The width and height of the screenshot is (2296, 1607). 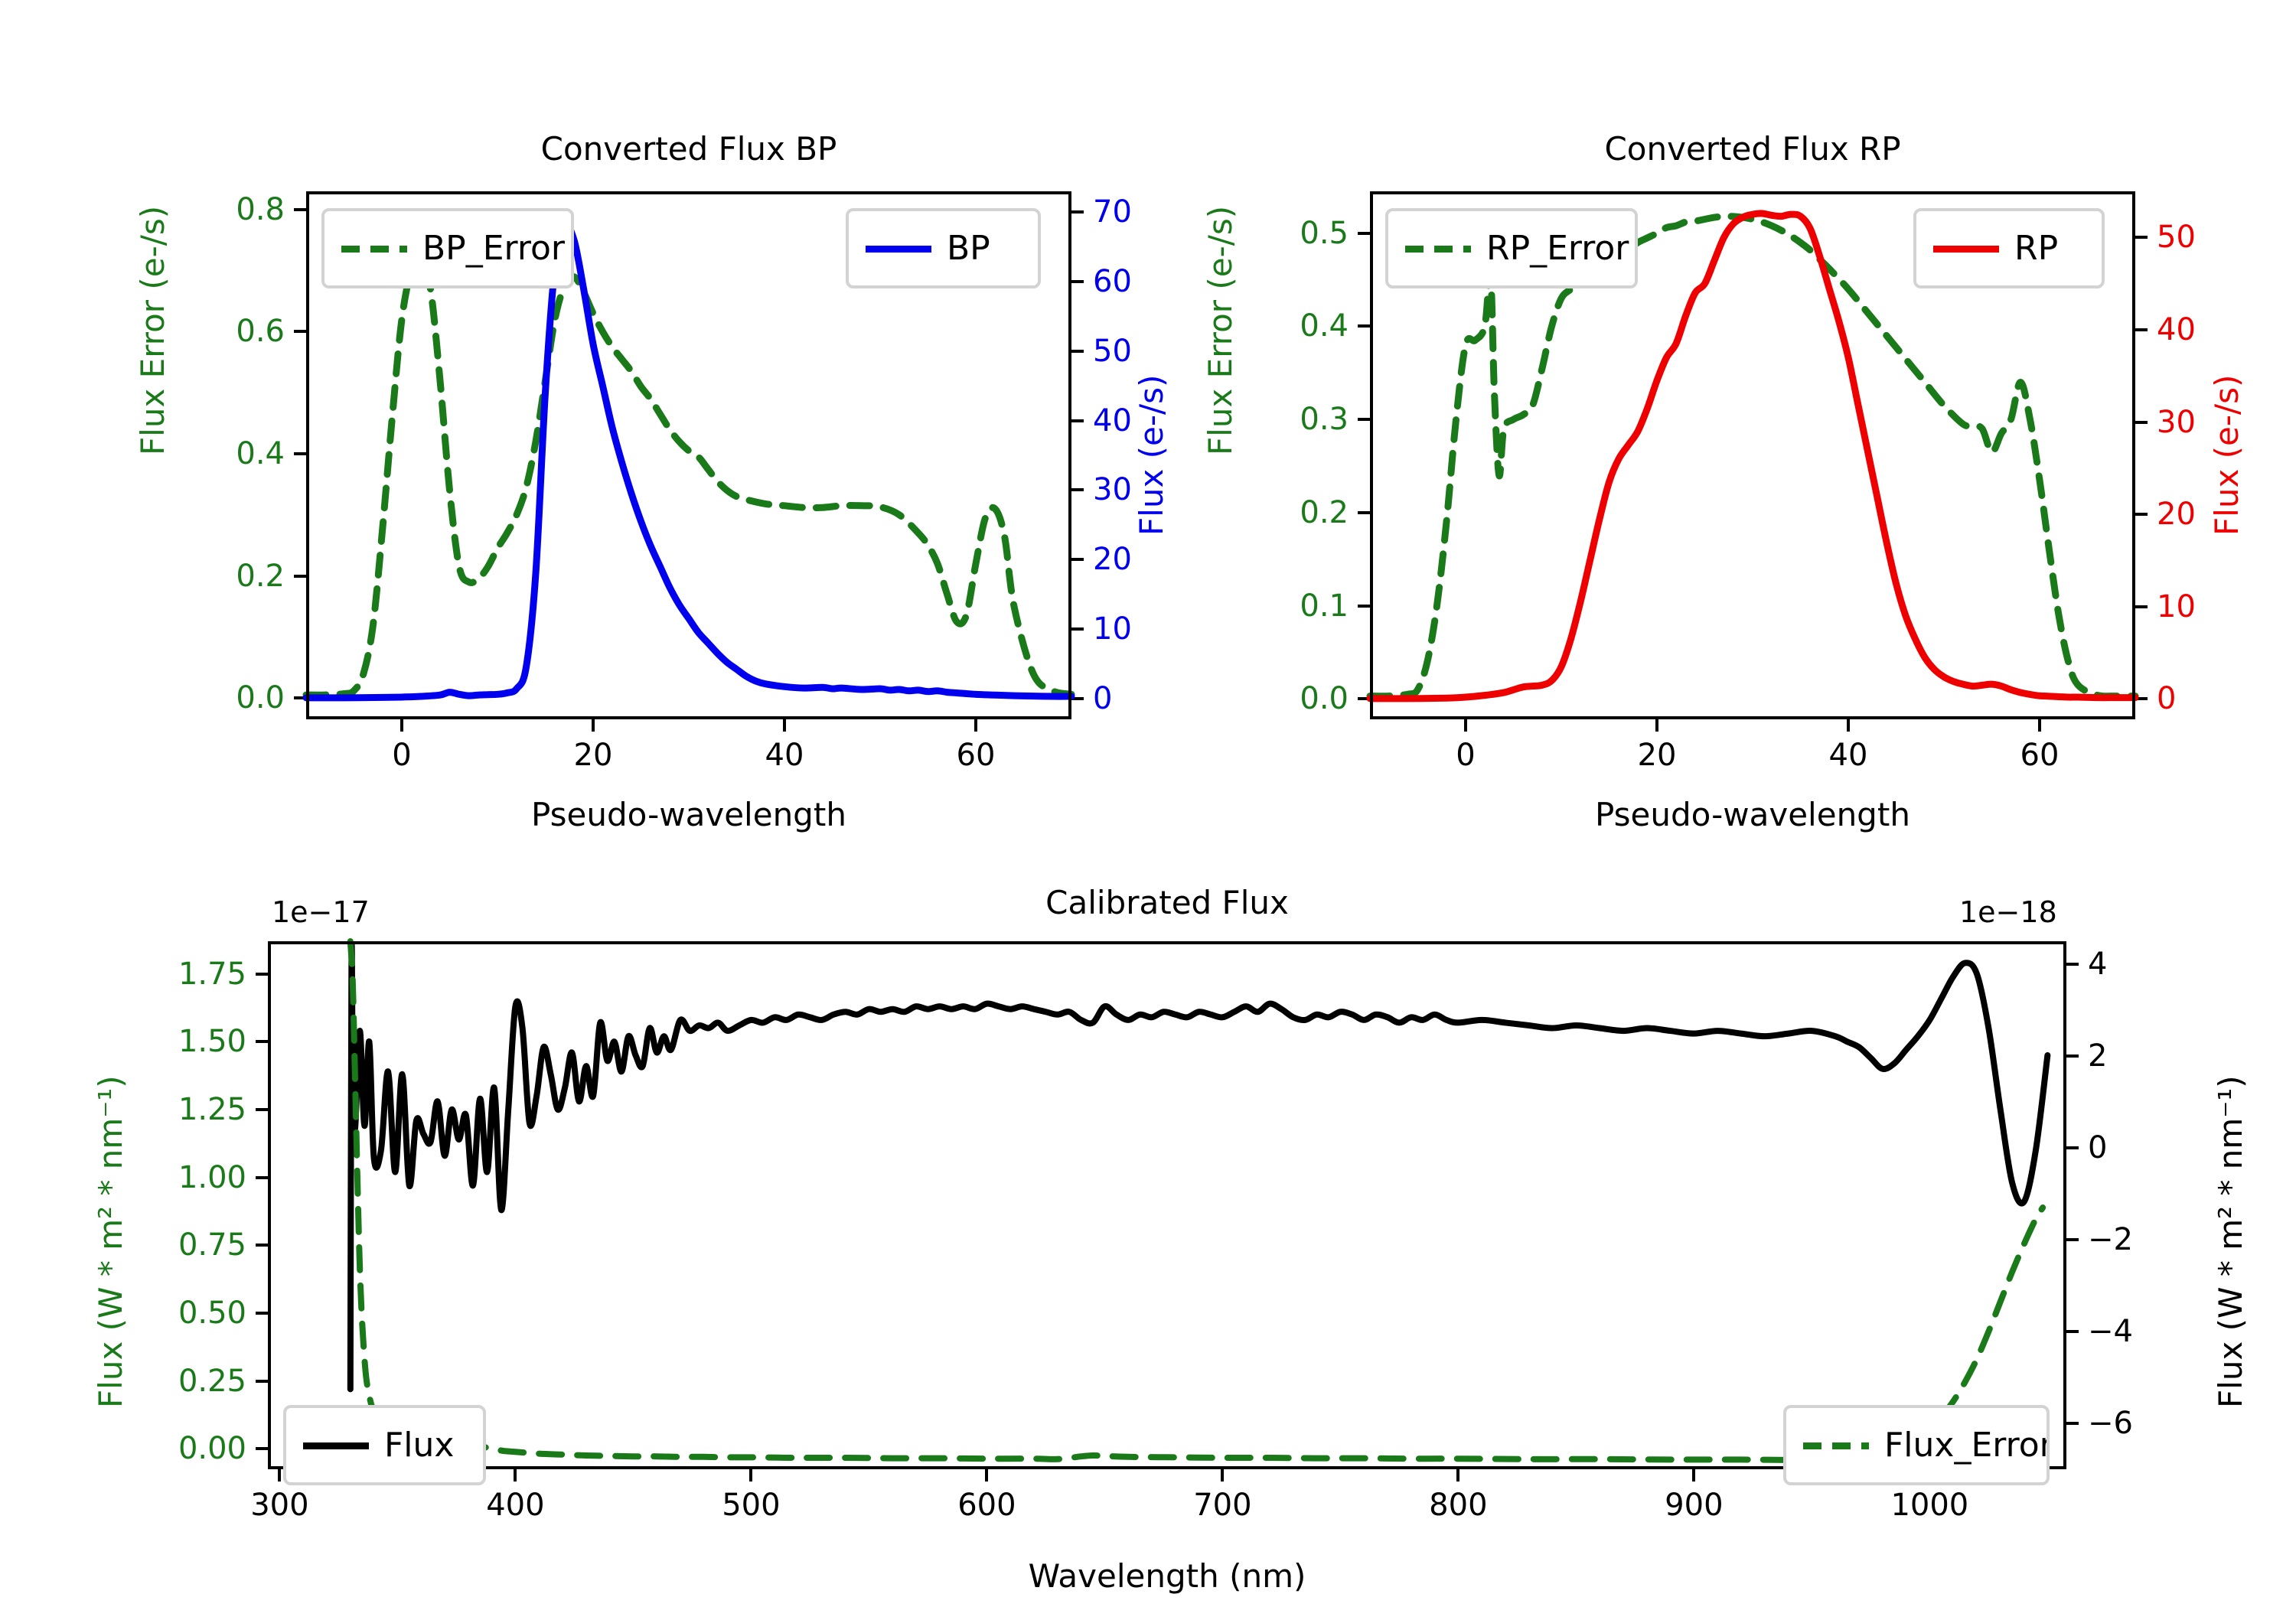 What do you see at coordinates (1694, 1505) in the screenshot?
I see `x-tick-label: 900` at bounding box center [1694, 1505].